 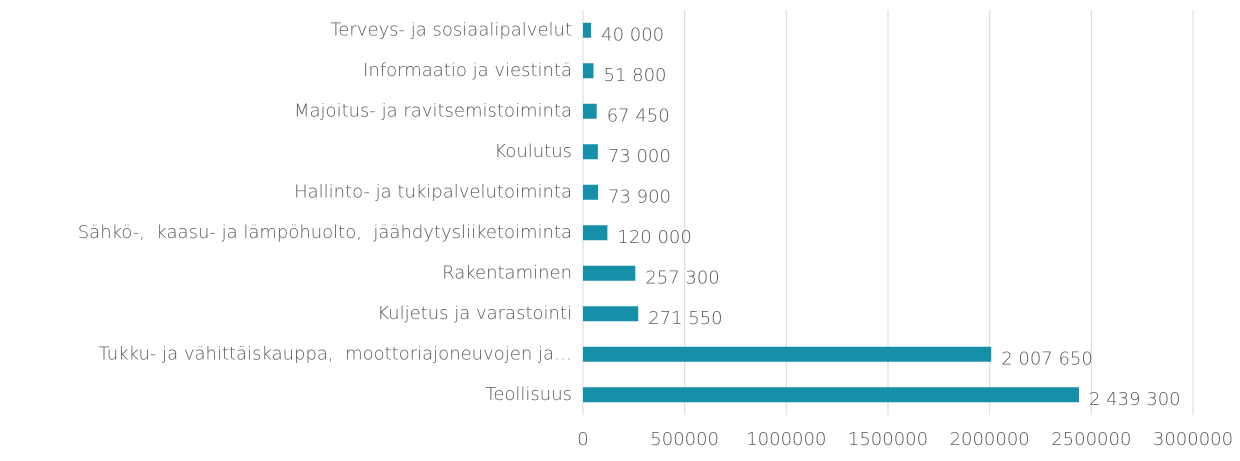 What do you see at coordinates (1193, 439) in the screenshot?
I see `x-tick-label: 3000000` at bounding box center [1193, 439].